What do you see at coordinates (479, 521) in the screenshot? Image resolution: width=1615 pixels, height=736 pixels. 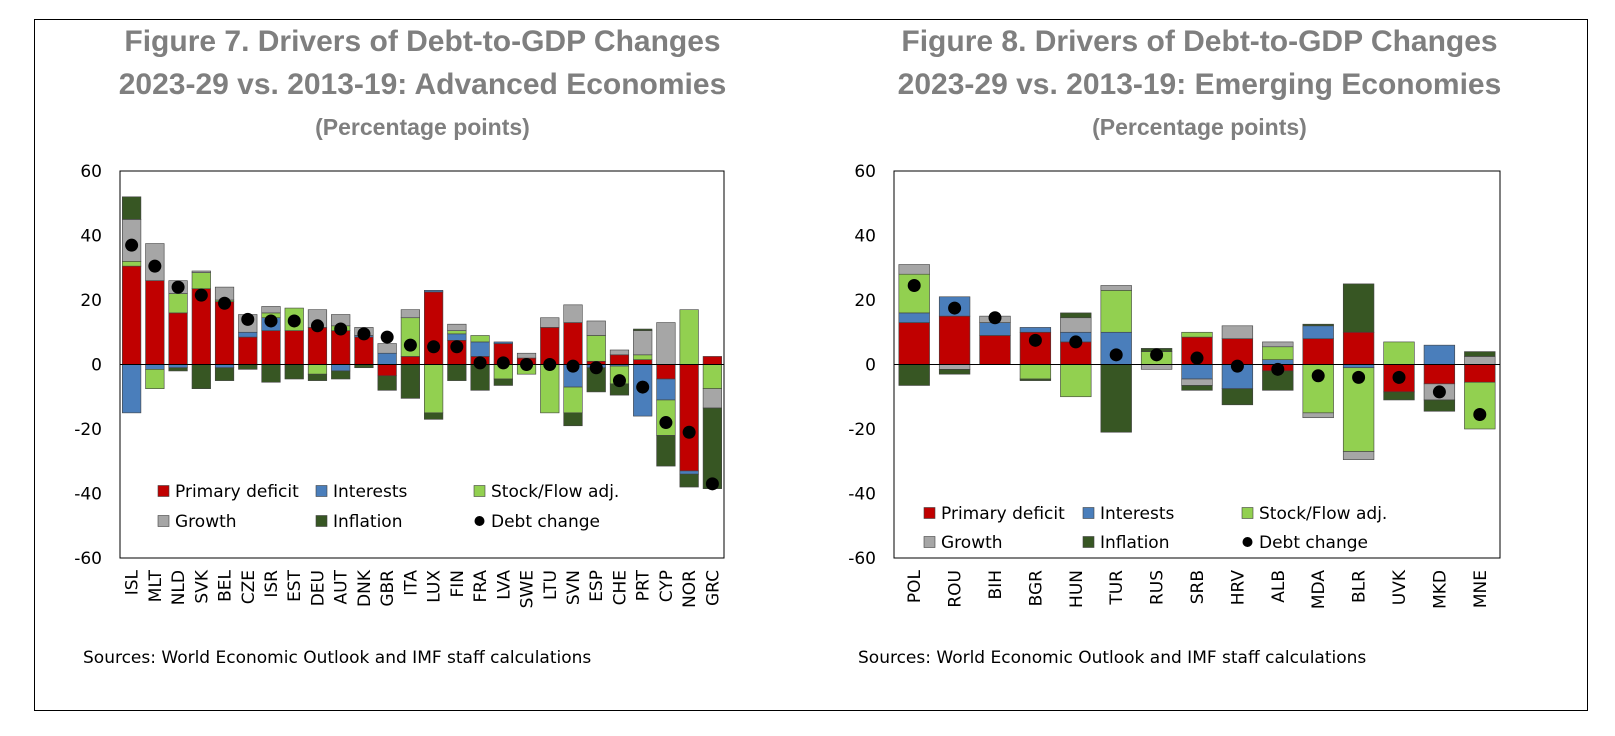 I see `legend-marker-debt-change` at bounding box center [479, 521].